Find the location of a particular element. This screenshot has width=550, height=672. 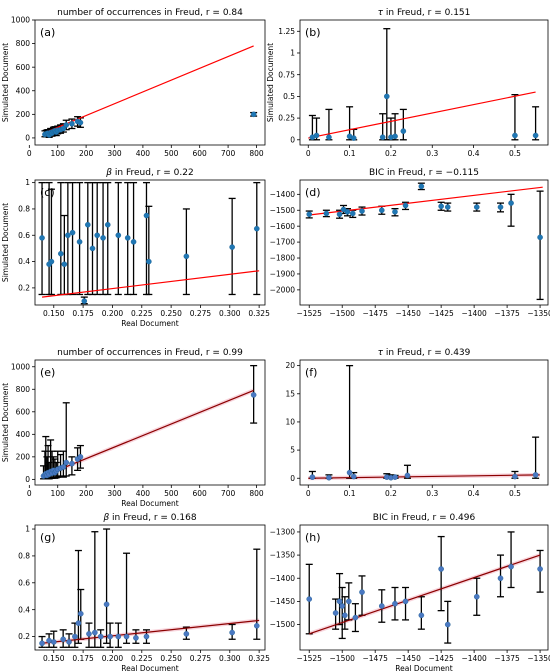

x-tick-label: −1350 is located at coordinates (538, 313).